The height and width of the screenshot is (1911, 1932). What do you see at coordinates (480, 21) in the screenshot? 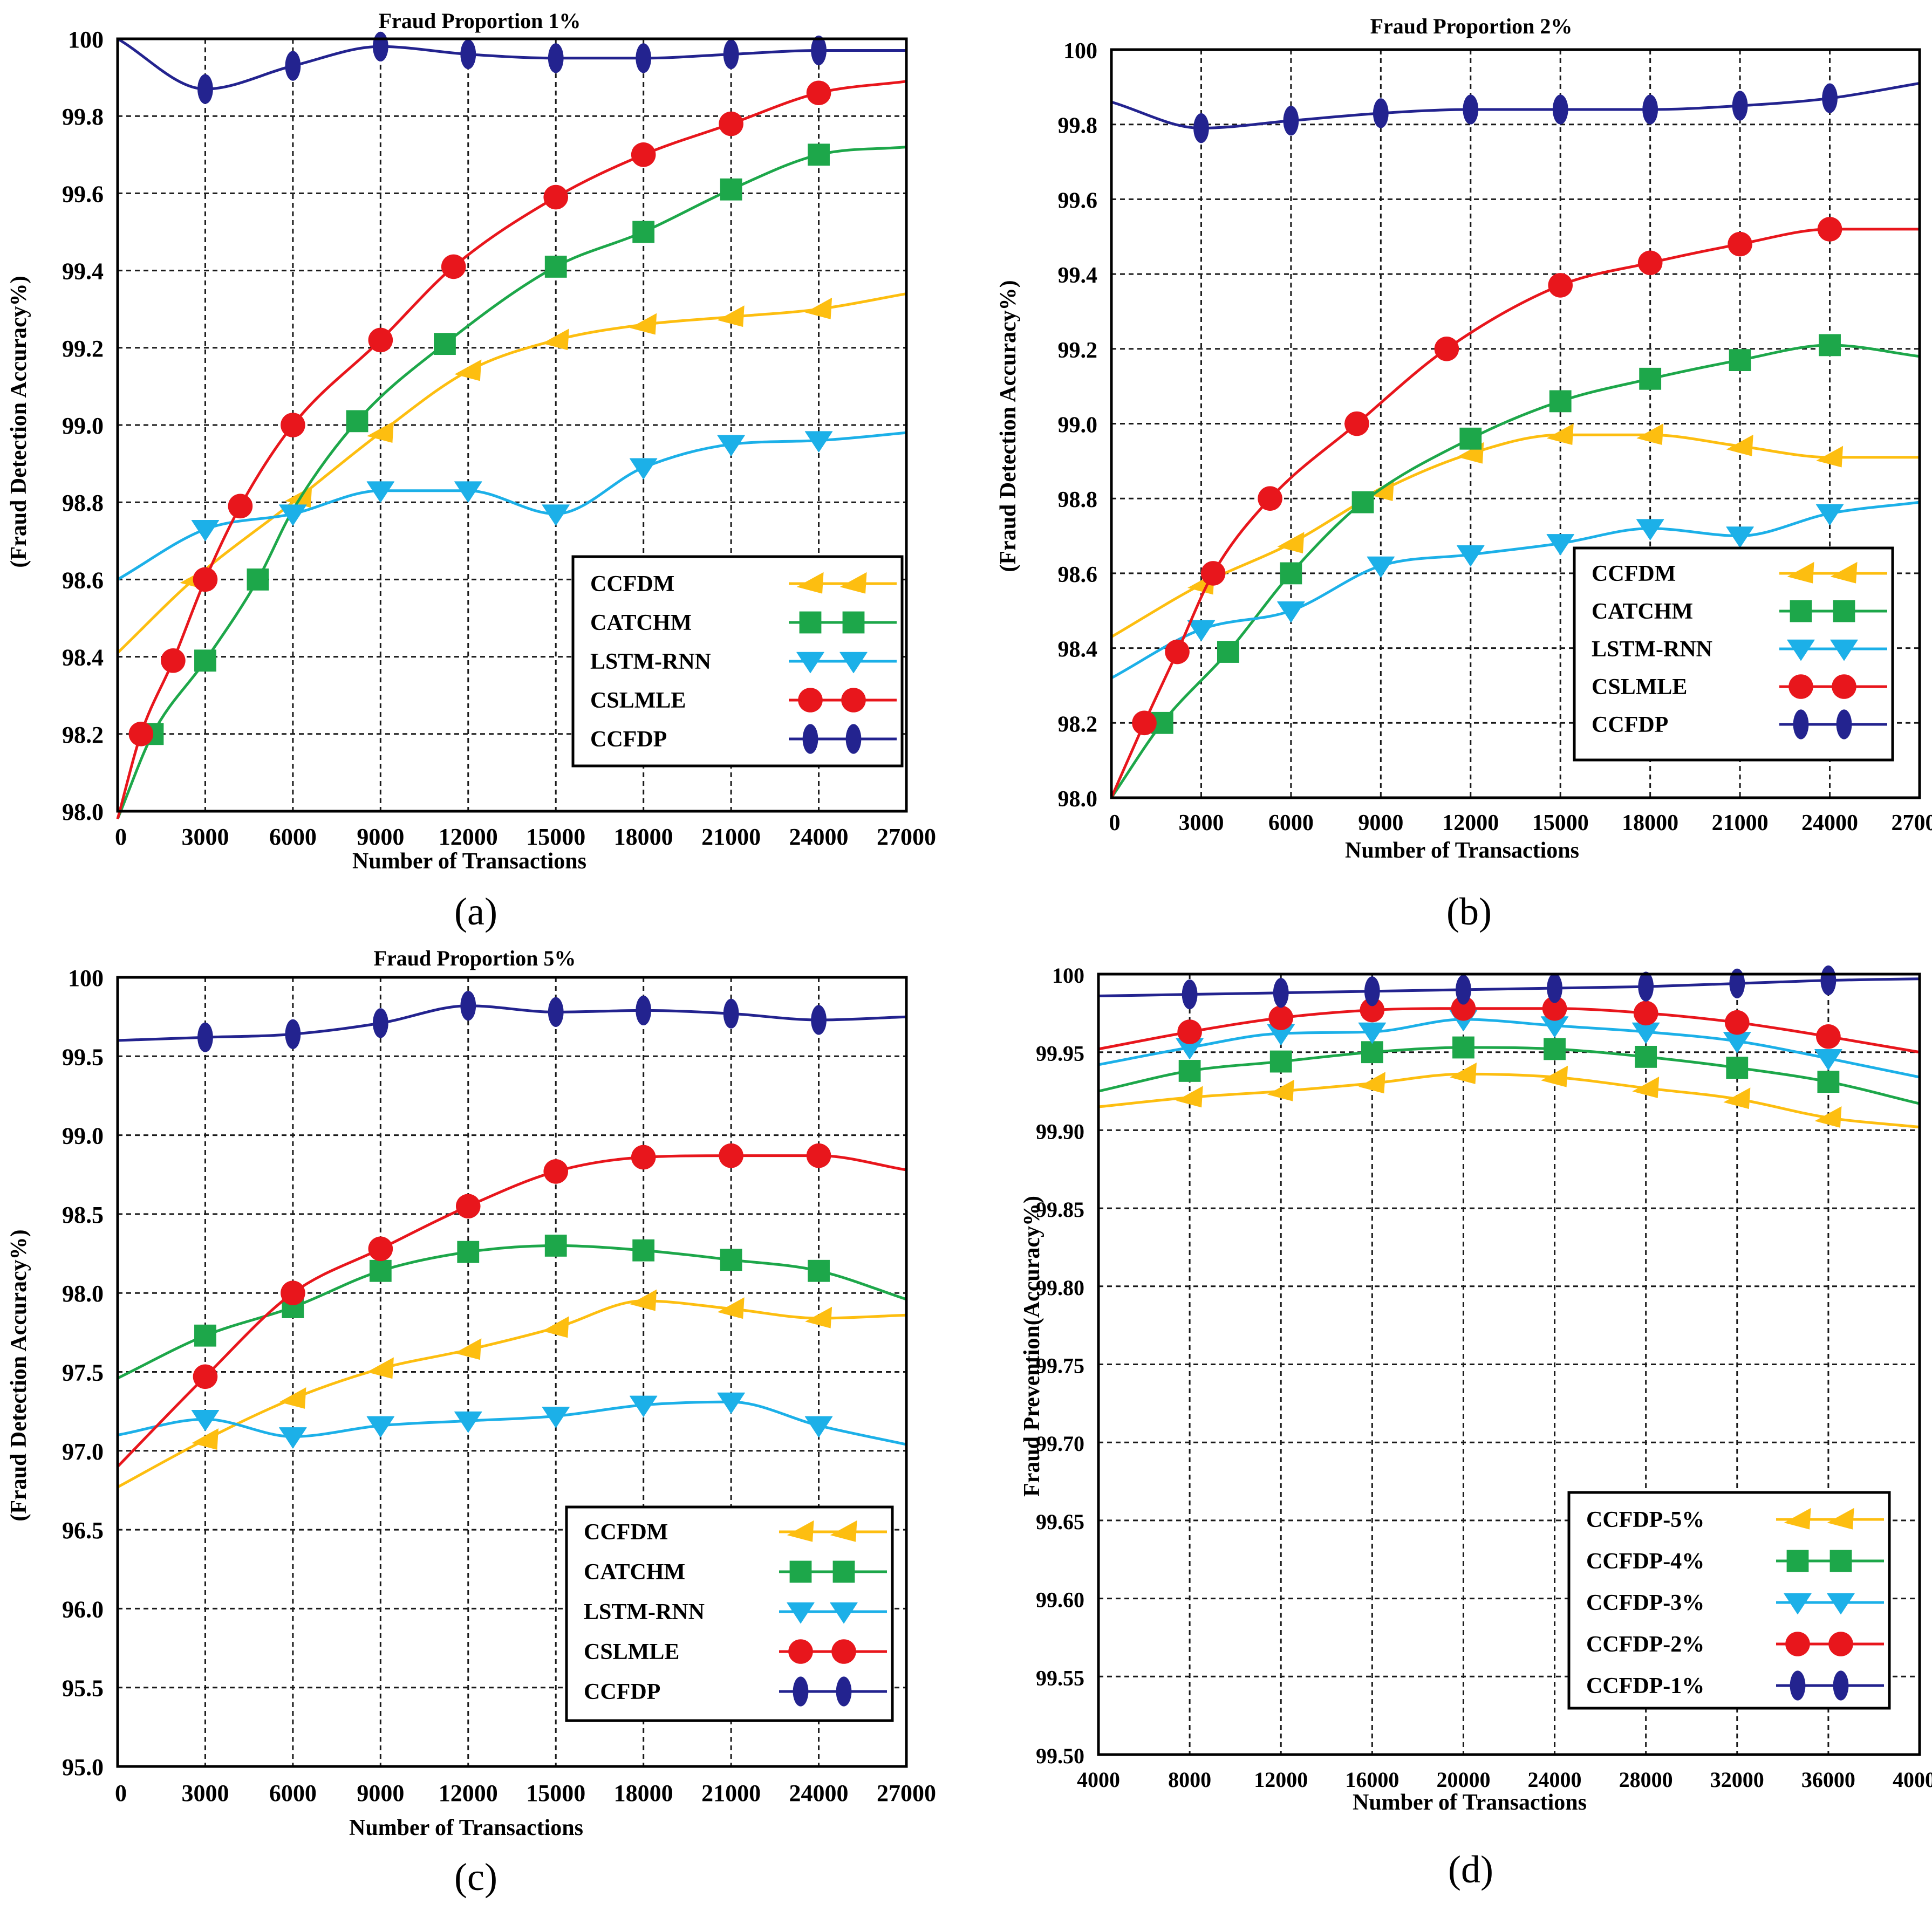
I see `chart-title: Fraud Proportion 1%` at bounding box center [480, 21].